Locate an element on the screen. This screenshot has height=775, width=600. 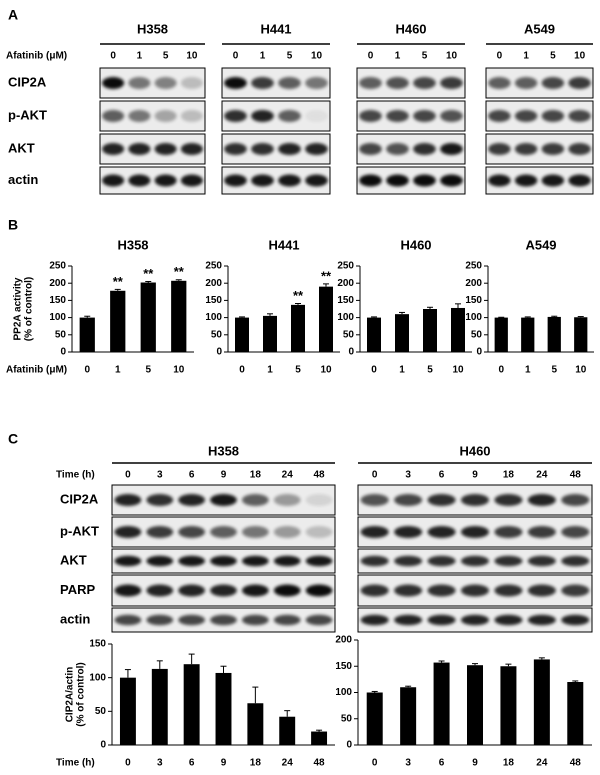
x-tick-label: 1 is located at coordinates (402, 370).